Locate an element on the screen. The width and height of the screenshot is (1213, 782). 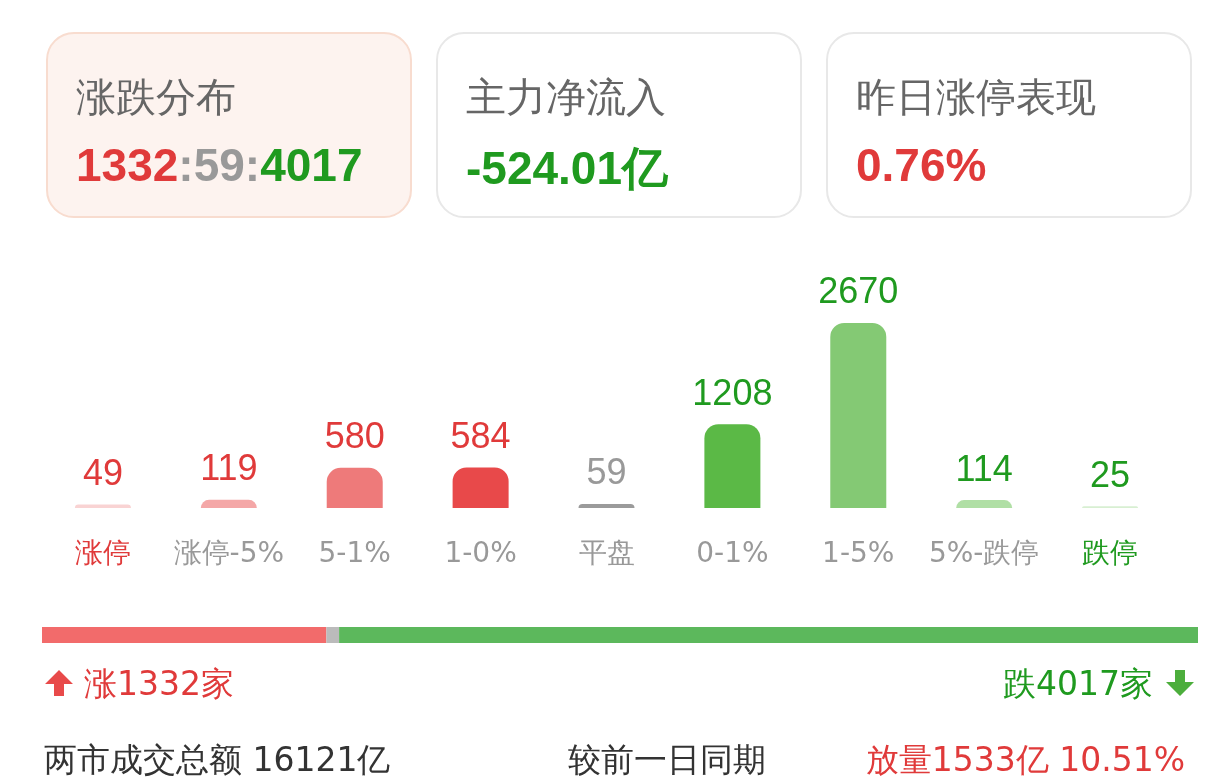
data-label: 49 is located at coordinates (102, 473).